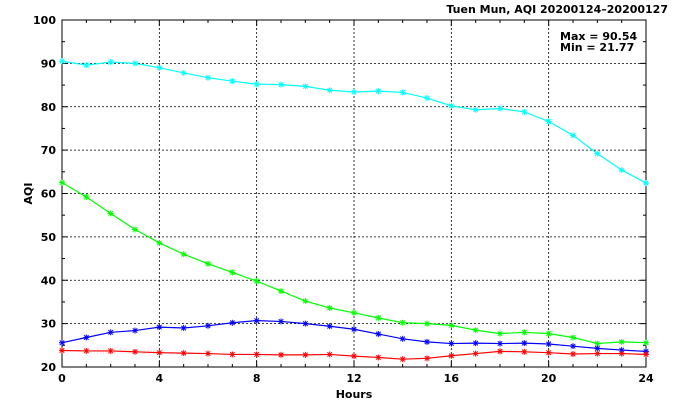  What do you see at coordinates (49, 194) in the screenshot?
I see `y-tick-label: 60` at bounding box center [49, 194].